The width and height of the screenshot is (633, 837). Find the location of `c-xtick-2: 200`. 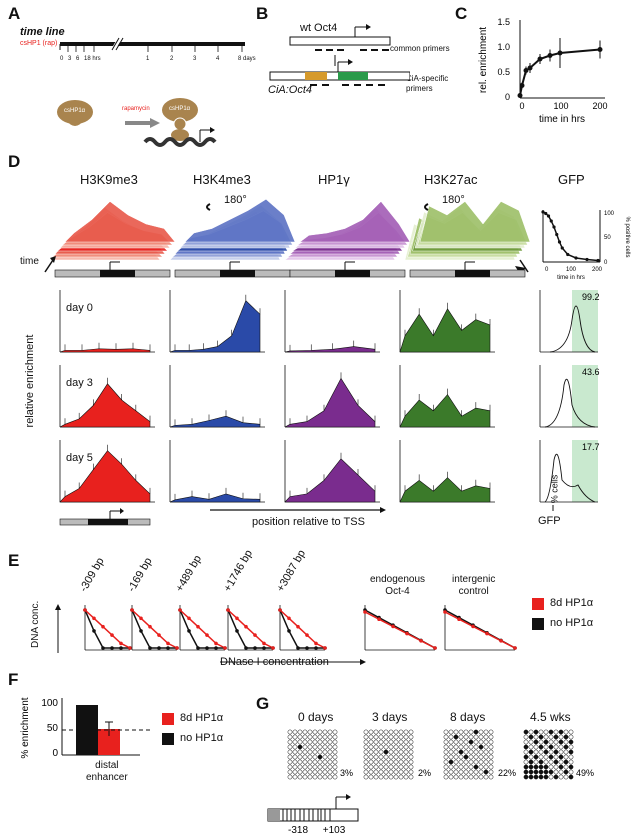

c-xtick-2: 200 is located at coordinates (599, 106).